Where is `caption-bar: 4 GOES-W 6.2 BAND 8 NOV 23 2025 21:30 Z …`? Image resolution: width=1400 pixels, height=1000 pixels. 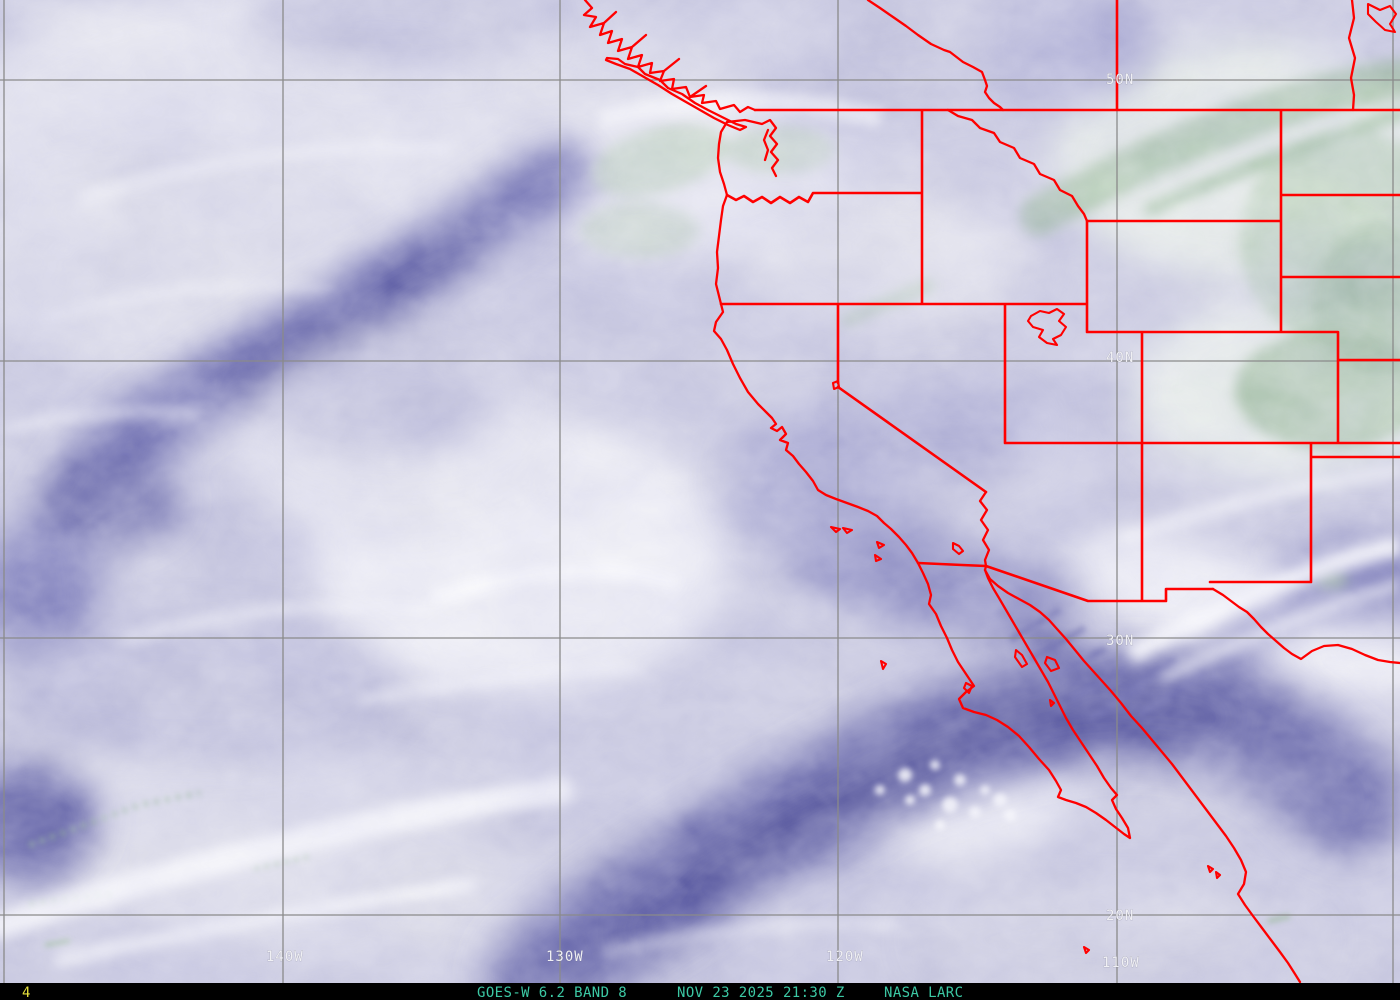 caption-bar: 4 GOES-W 6.2 BAND 8 NOV 23 2025 21:30 Z … is located at coordinates (700, 991).